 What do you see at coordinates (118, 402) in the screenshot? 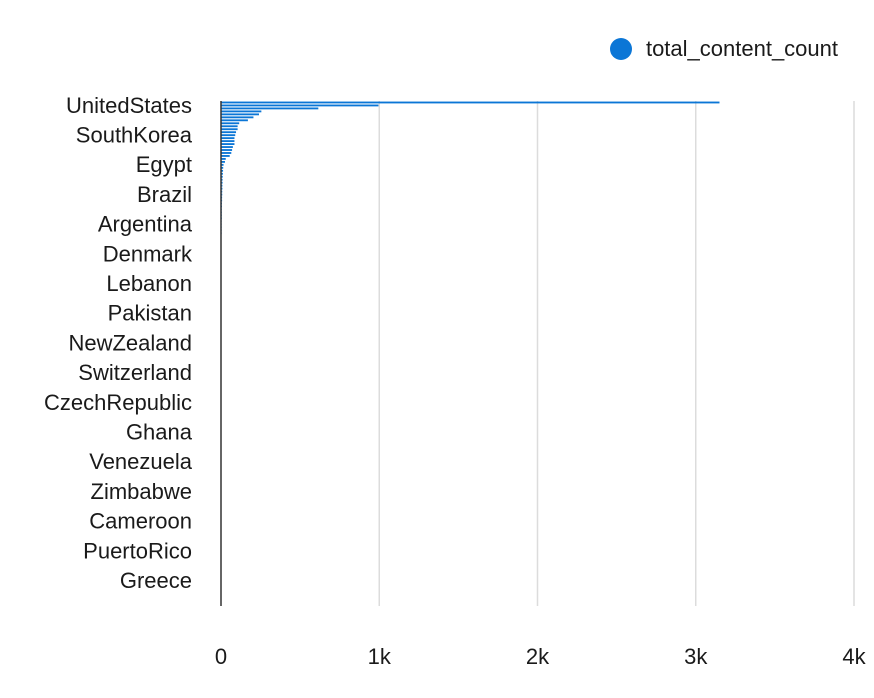
I see `y-tick-label: CzechRepublic` at bounding box center [118, 402].